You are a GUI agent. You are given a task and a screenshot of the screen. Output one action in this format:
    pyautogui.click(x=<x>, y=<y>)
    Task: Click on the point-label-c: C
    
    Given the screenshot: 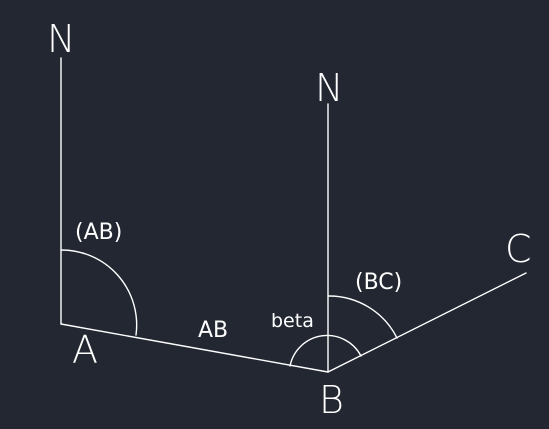 What is the action you would take?
    pyautogui.click(x=518, y=249)
    